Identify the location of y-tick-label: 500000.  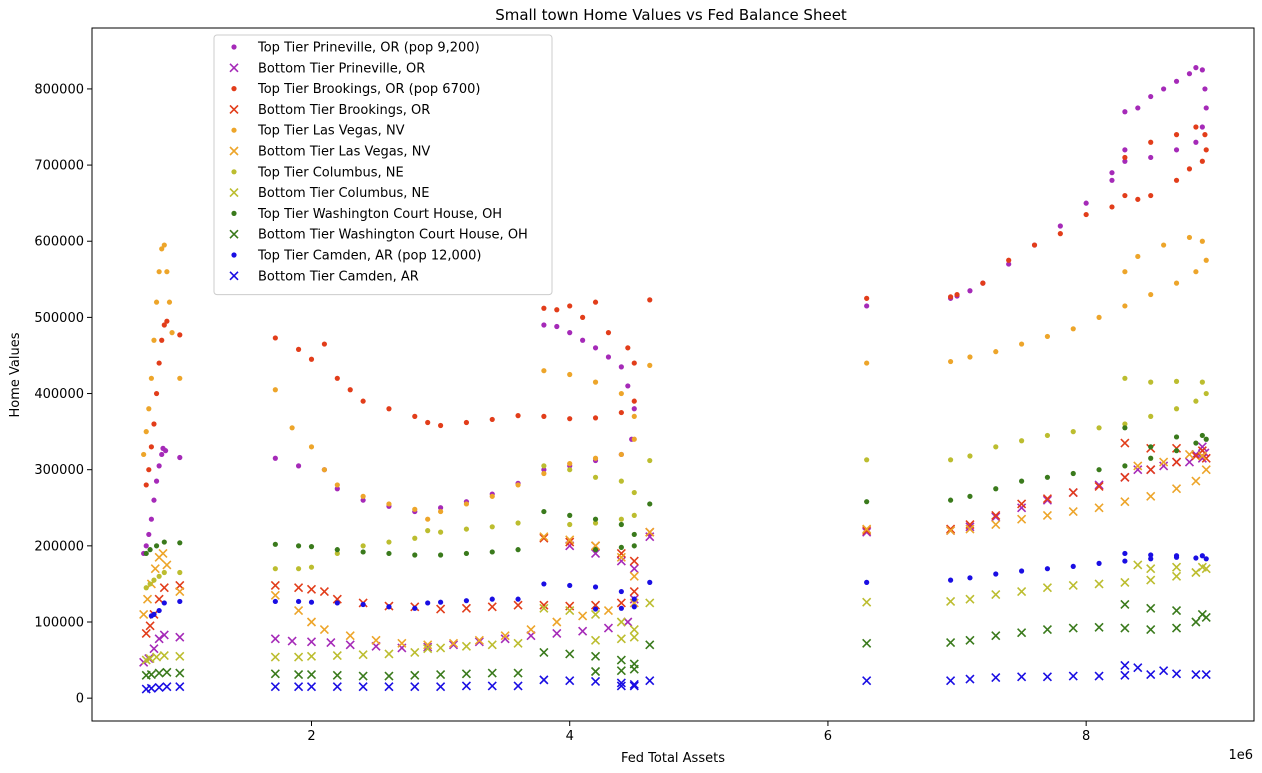
(59, 318).